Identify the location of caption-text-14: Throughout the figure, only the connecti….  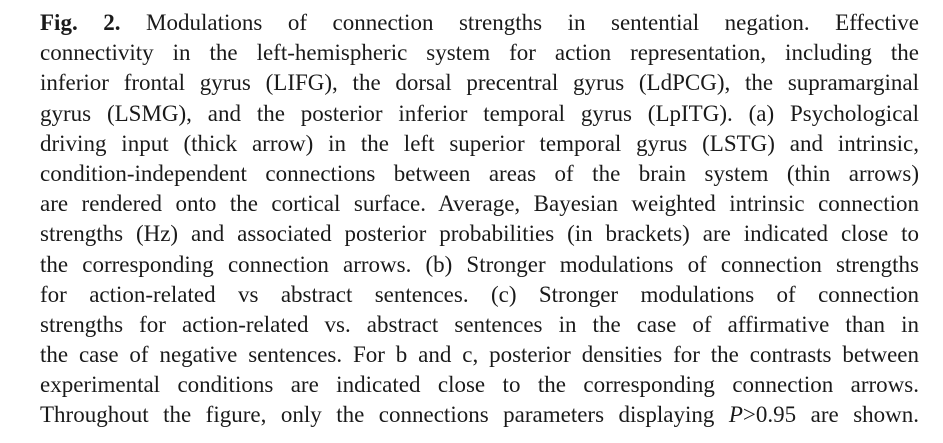
(377, 415).